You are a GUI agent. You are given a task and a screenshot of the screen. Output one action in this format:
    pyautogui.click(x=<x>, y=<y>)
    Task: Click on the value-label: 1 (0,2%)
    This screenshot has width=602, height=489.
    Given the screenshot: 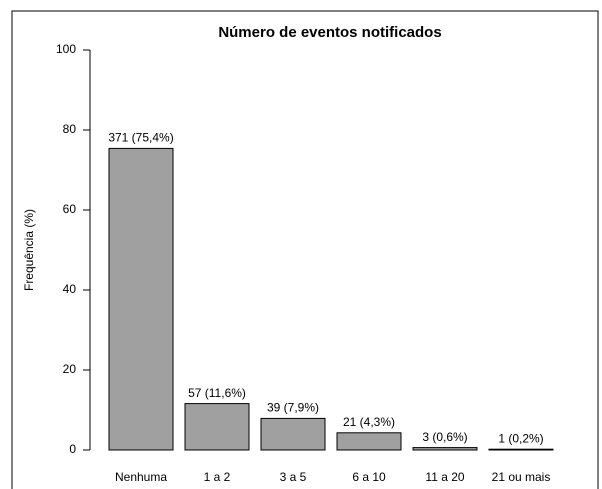 What is the action you would take?
    pyautogui.click(x=520, y=438)
    